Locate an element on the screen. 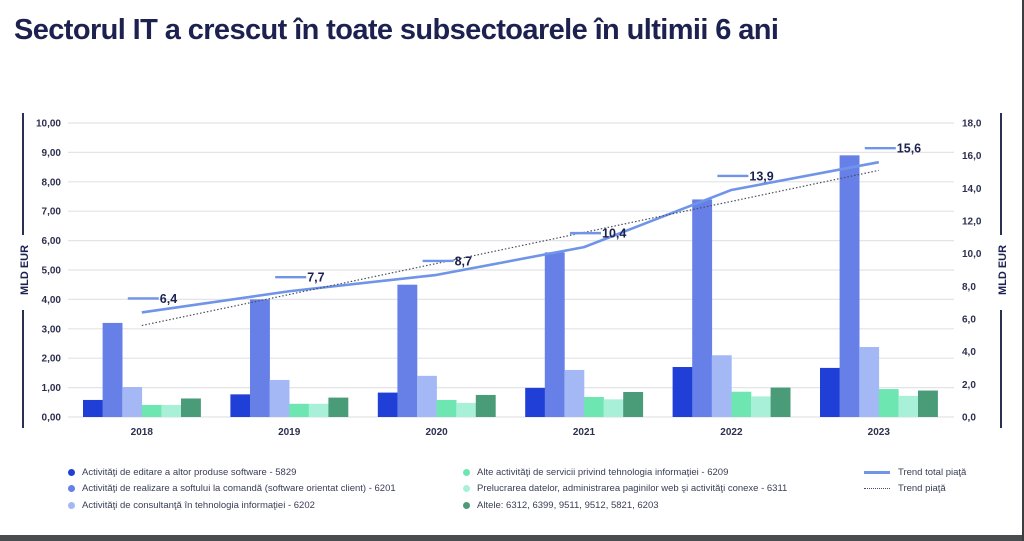 The image size is (1024, 541). y-right-tick-label: 8,0 is located at coordinates (969, 287).